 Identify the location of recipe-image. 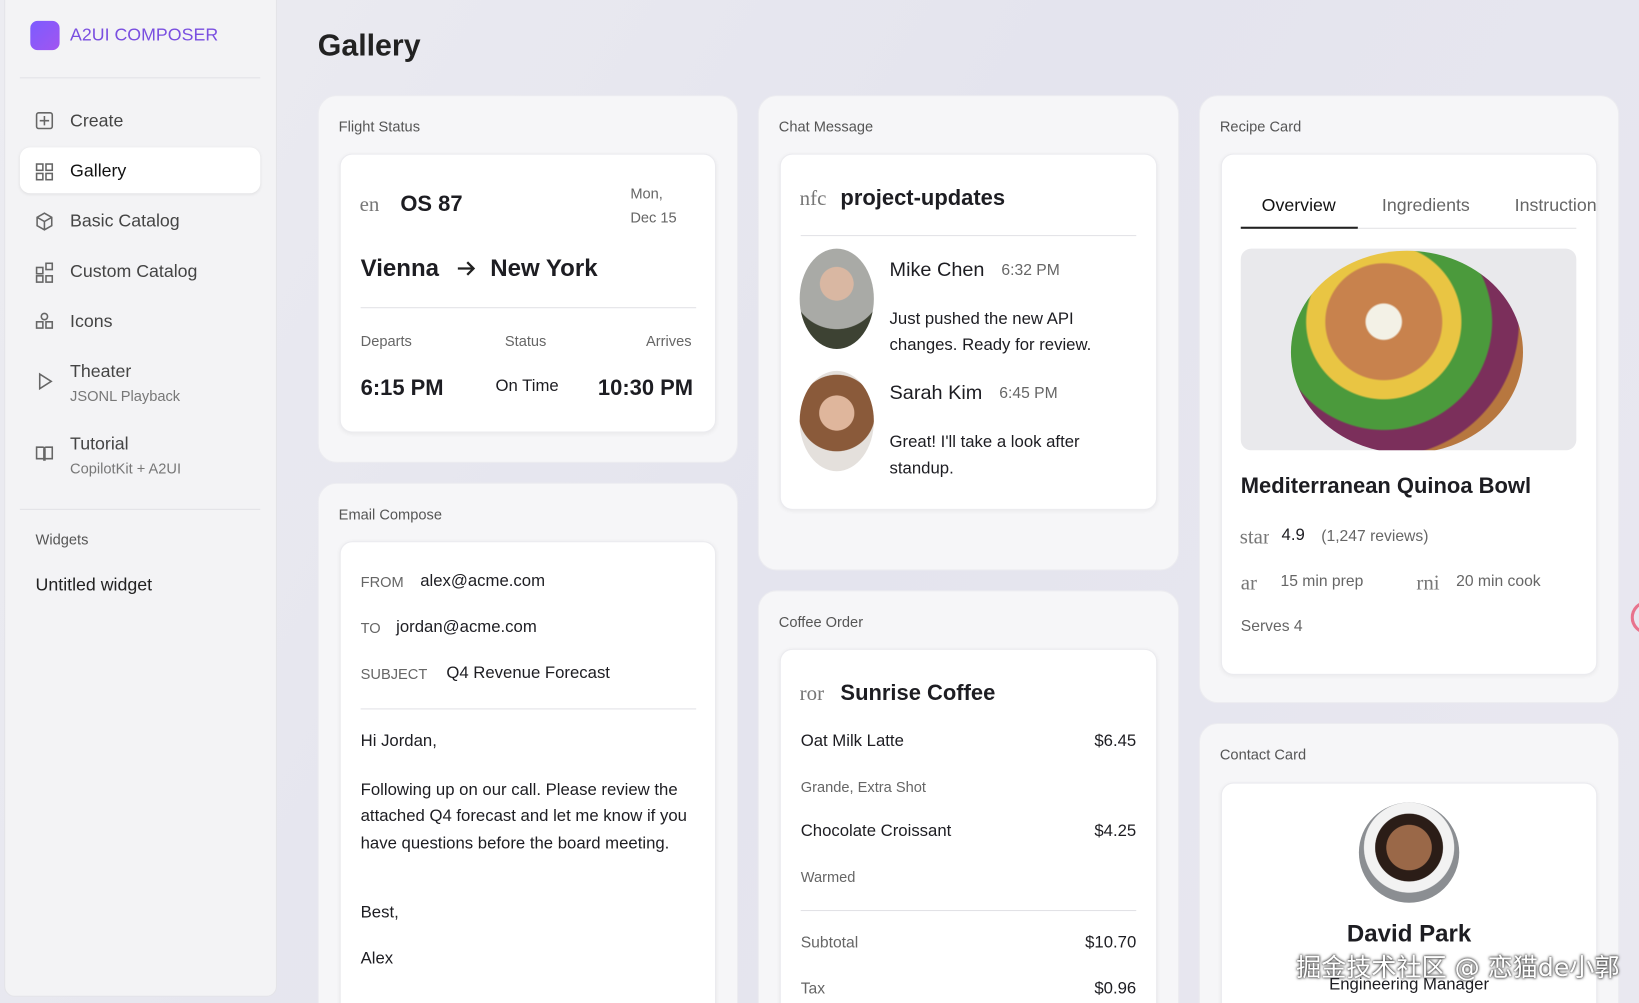
(1408, 349).